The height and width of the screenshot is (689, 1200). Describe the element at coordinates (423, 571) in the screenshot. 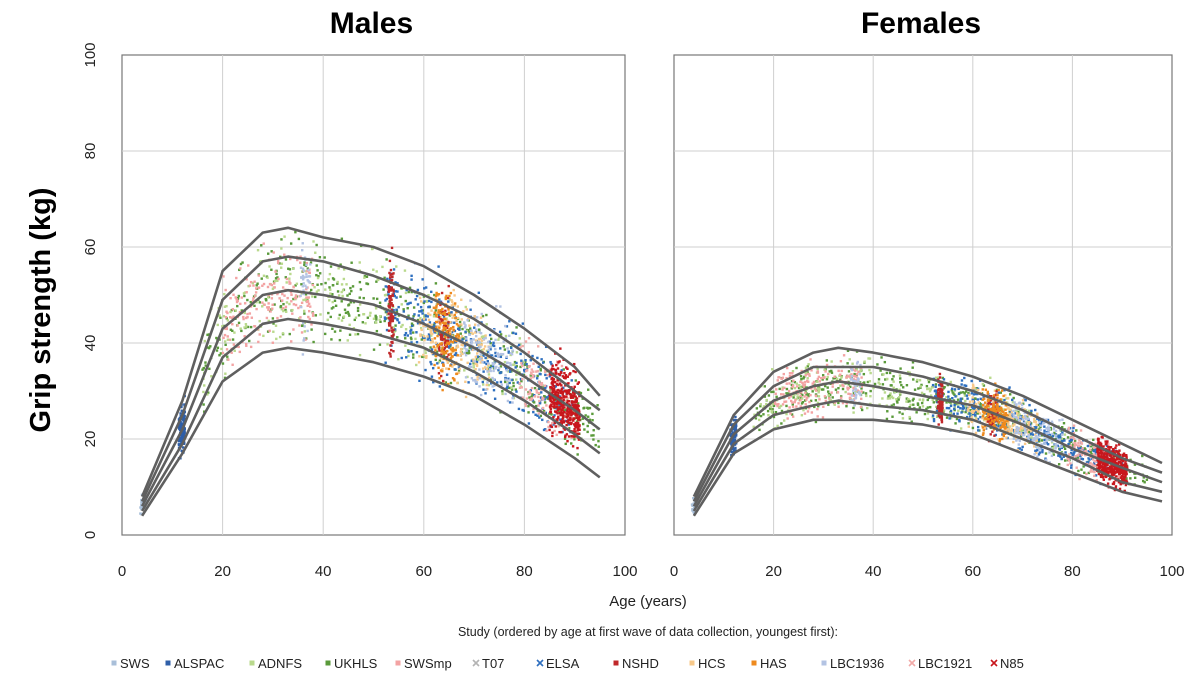

I see `x-tick-label: 60` at that location.